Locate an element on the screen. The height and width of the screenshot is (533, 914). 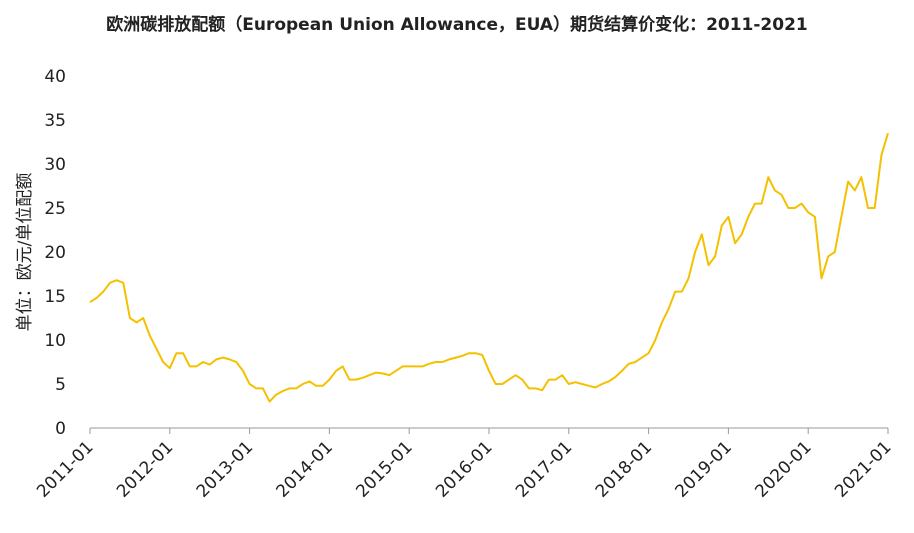
y-tick-label: 15 is located at coordinates (55, 297).